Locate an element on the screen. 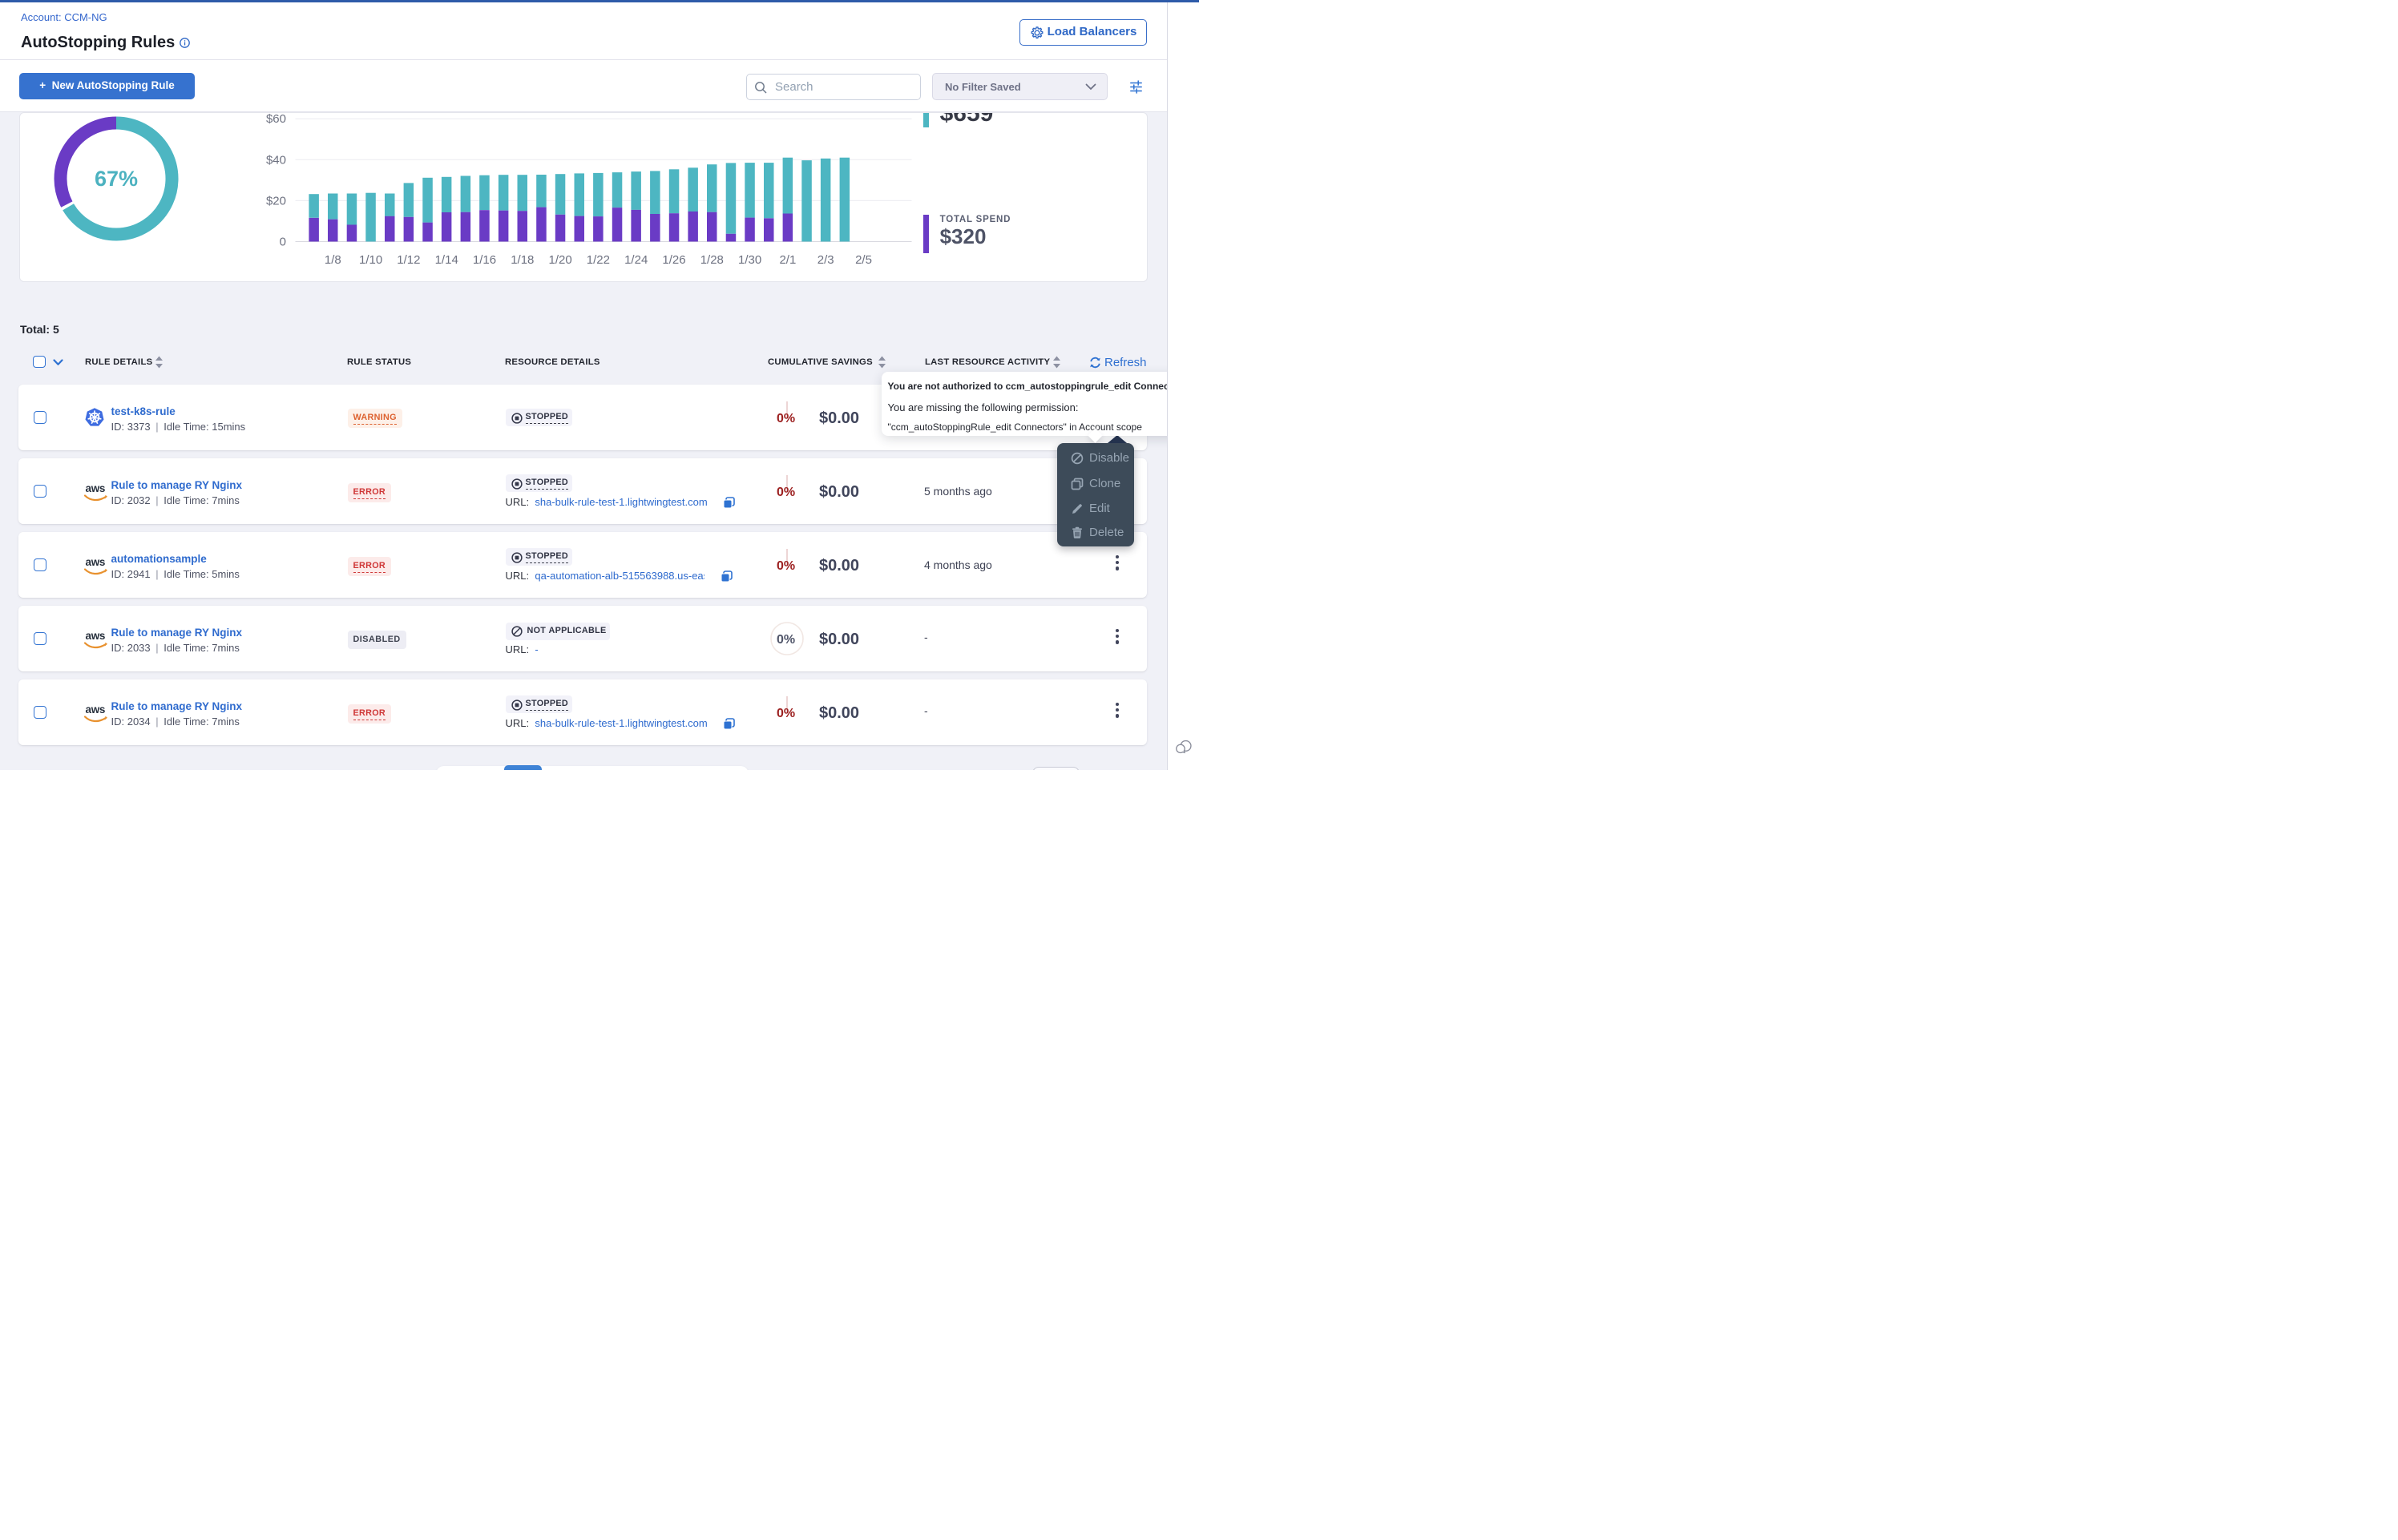 This screenshot has width=2398, height=1540. svg-text: 2/1 is located at coordinates (787, 260).